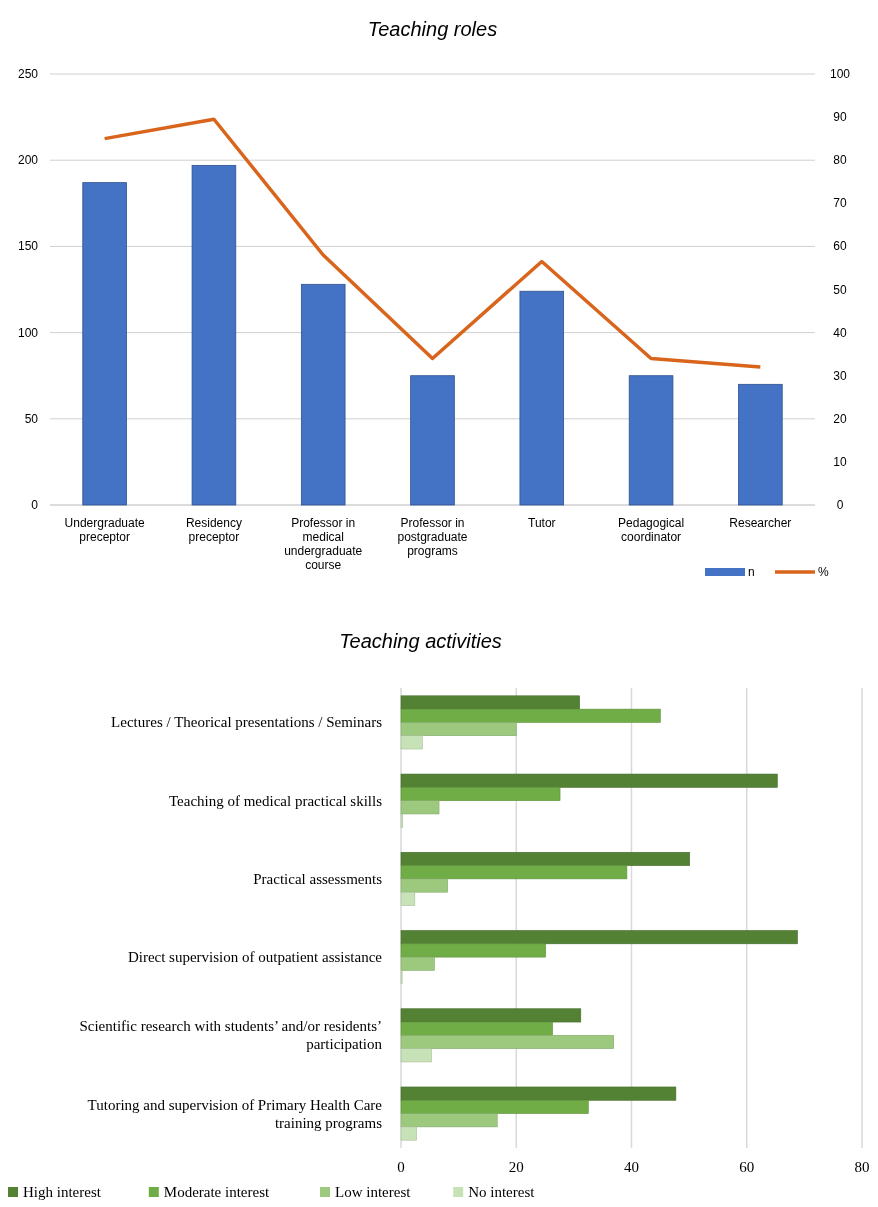 Image resolution: width=878 pixels, height=1207 pixels. What do you see at coordinates (373, 1192) in the screenshot?
I see `legend-label: Low interest` at bounding box center [373, 1192].